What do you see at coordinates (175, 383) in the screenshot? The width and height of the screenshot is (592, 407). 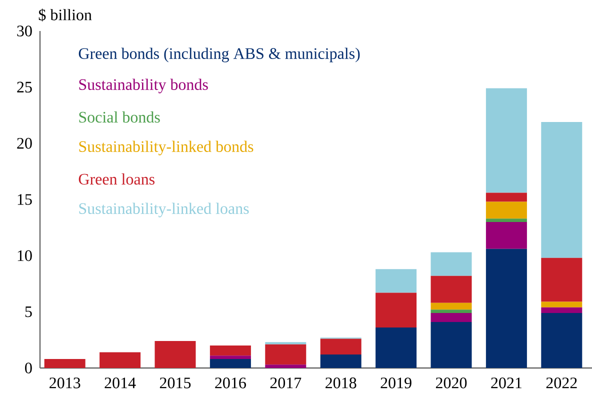 I see `x-tick-label: 2015` at bounding box center [175, 383].